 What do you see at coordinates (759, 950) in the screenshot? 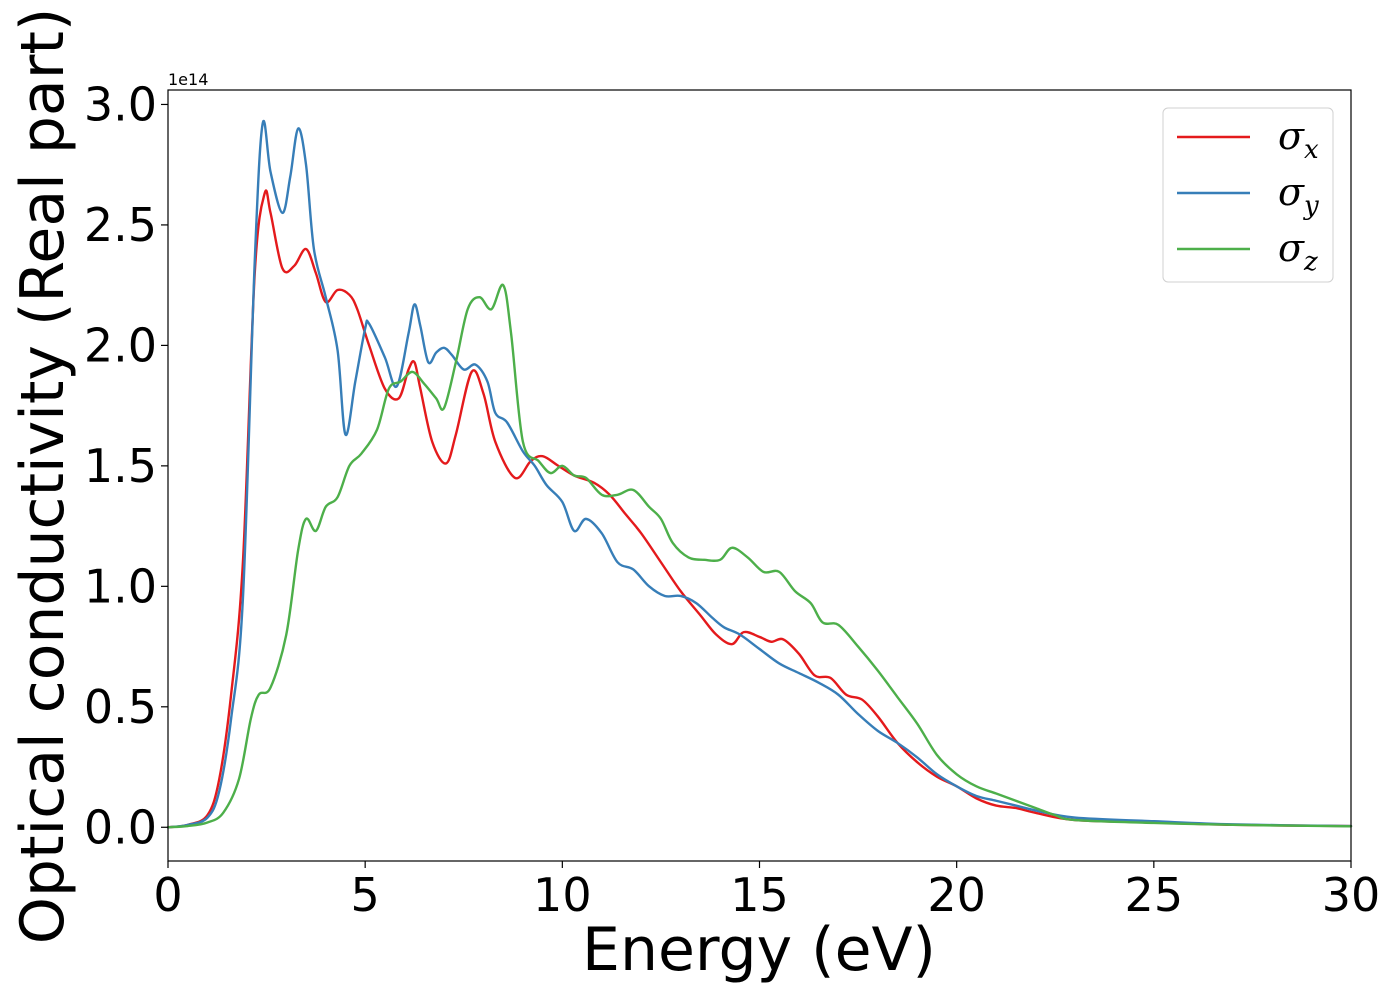
I see `x-axis-title: Energy (eV)` at bounding box center [759, 950].